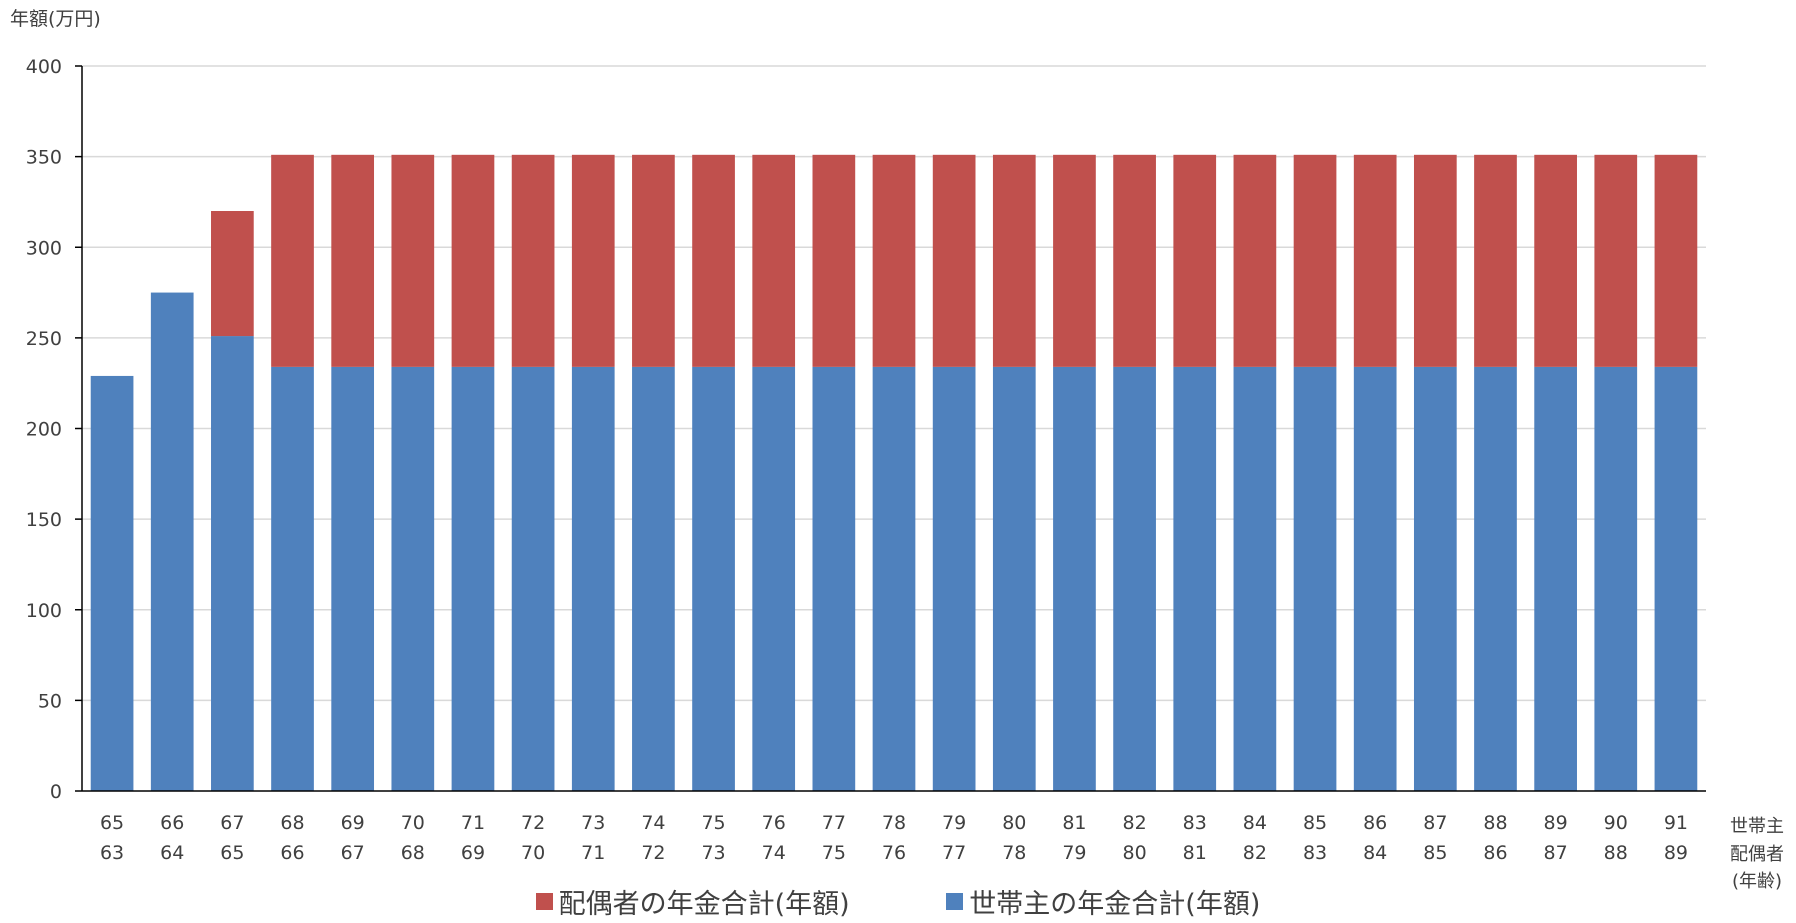 This screenshot has width=1796, height=923. Describe the element at coordinates (704, 904) in the screenshot. I see `legend-label-spouse: 配偶者の年金合計(年額)` at that location.